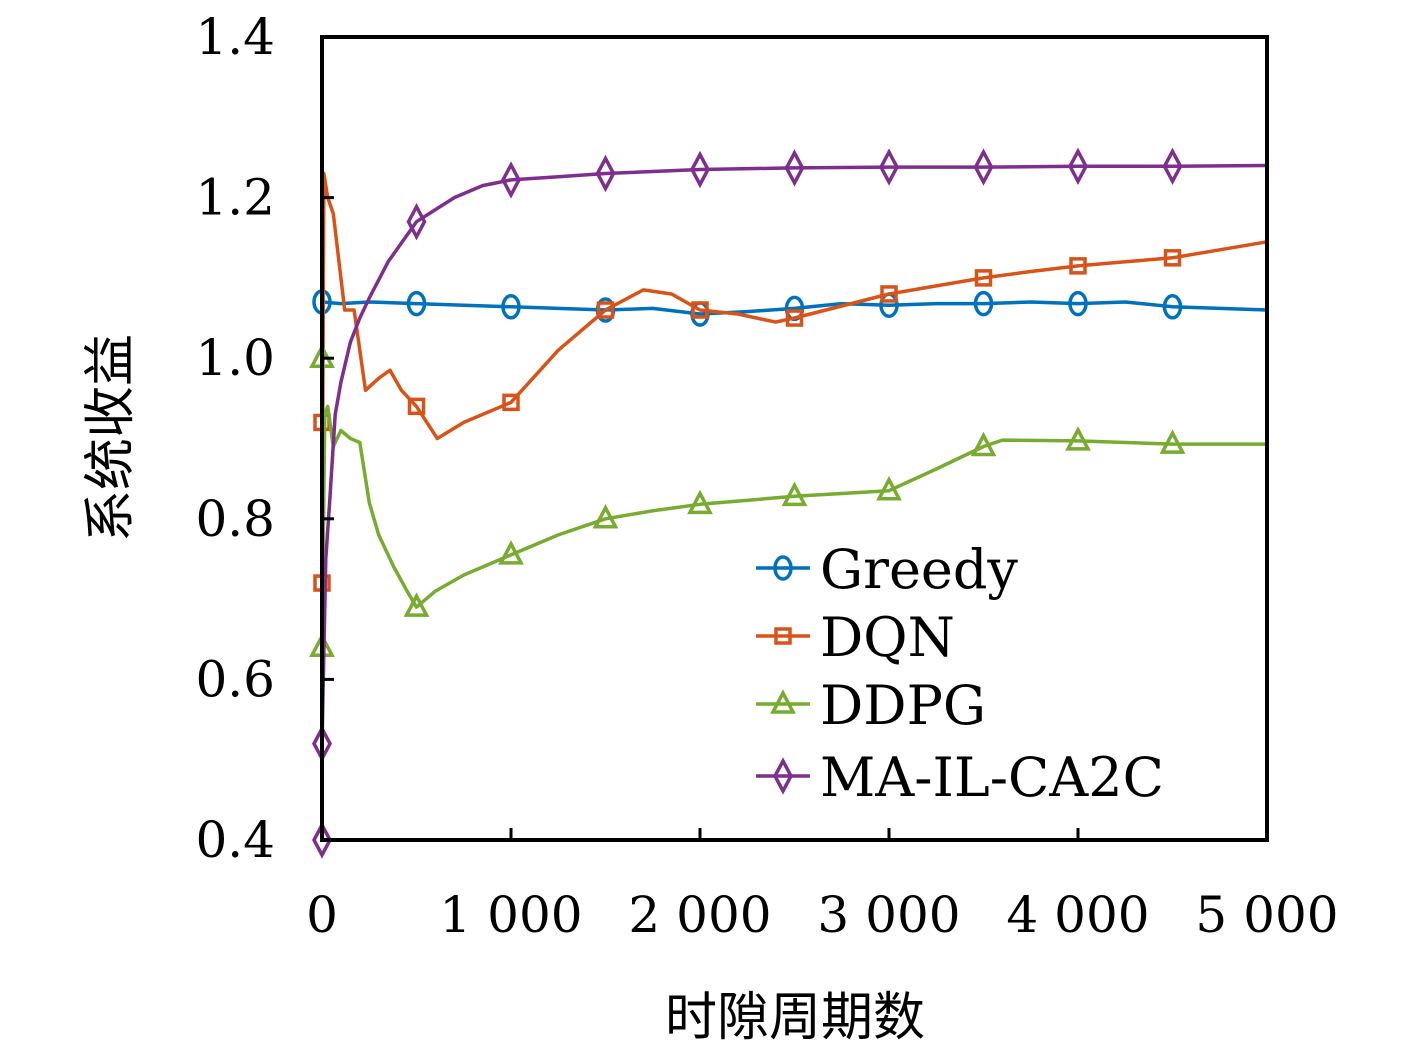 The width and height of the screenshot is (1417, 1050). Describe the element at coordinates (783, 568) in the screenshot. I see `legend-marker-circle-icon` at that location.